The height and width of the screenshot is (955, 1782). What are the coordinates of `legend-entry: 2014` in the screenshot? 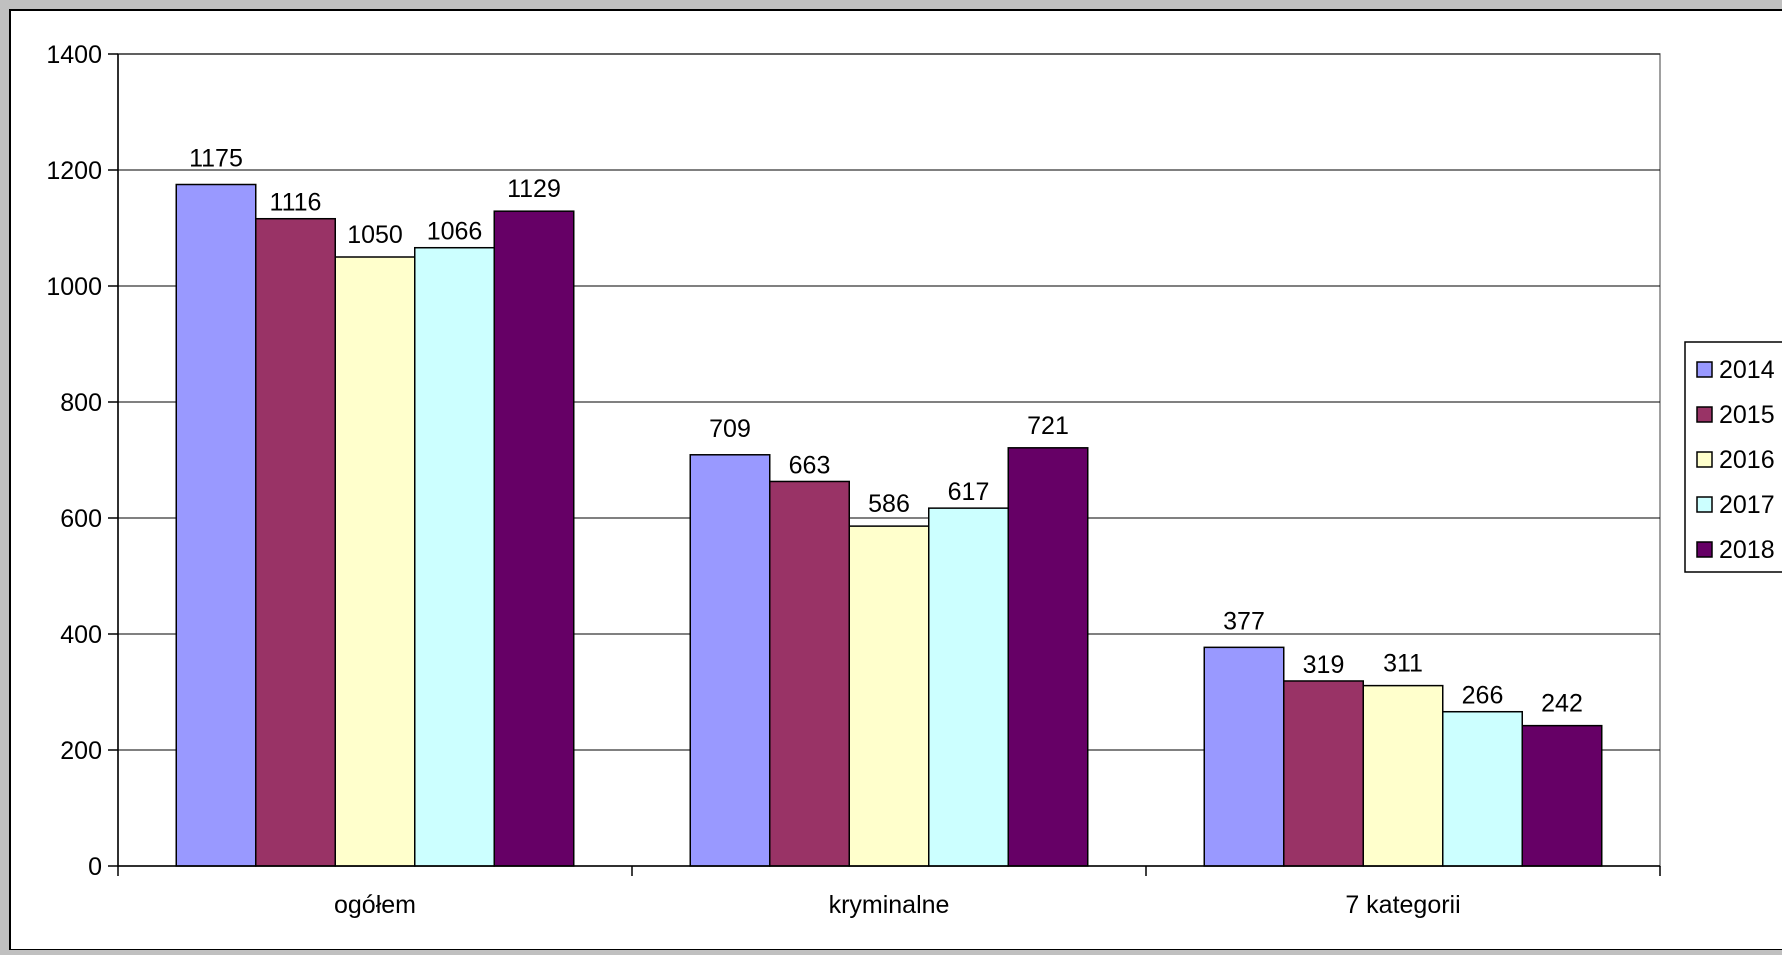 It's located at (1747, 370).